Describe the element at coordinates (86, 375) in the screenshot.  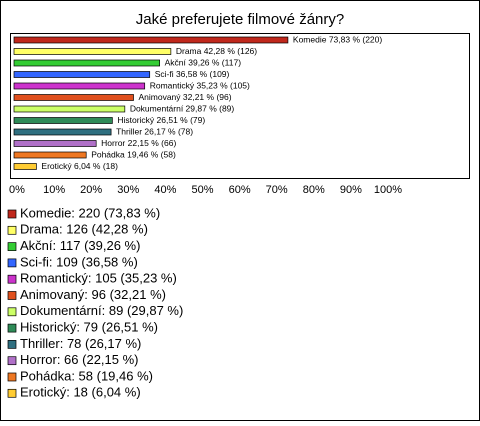
I see `legend-label: Pohádka: 58 (19,46 %)` at that location.